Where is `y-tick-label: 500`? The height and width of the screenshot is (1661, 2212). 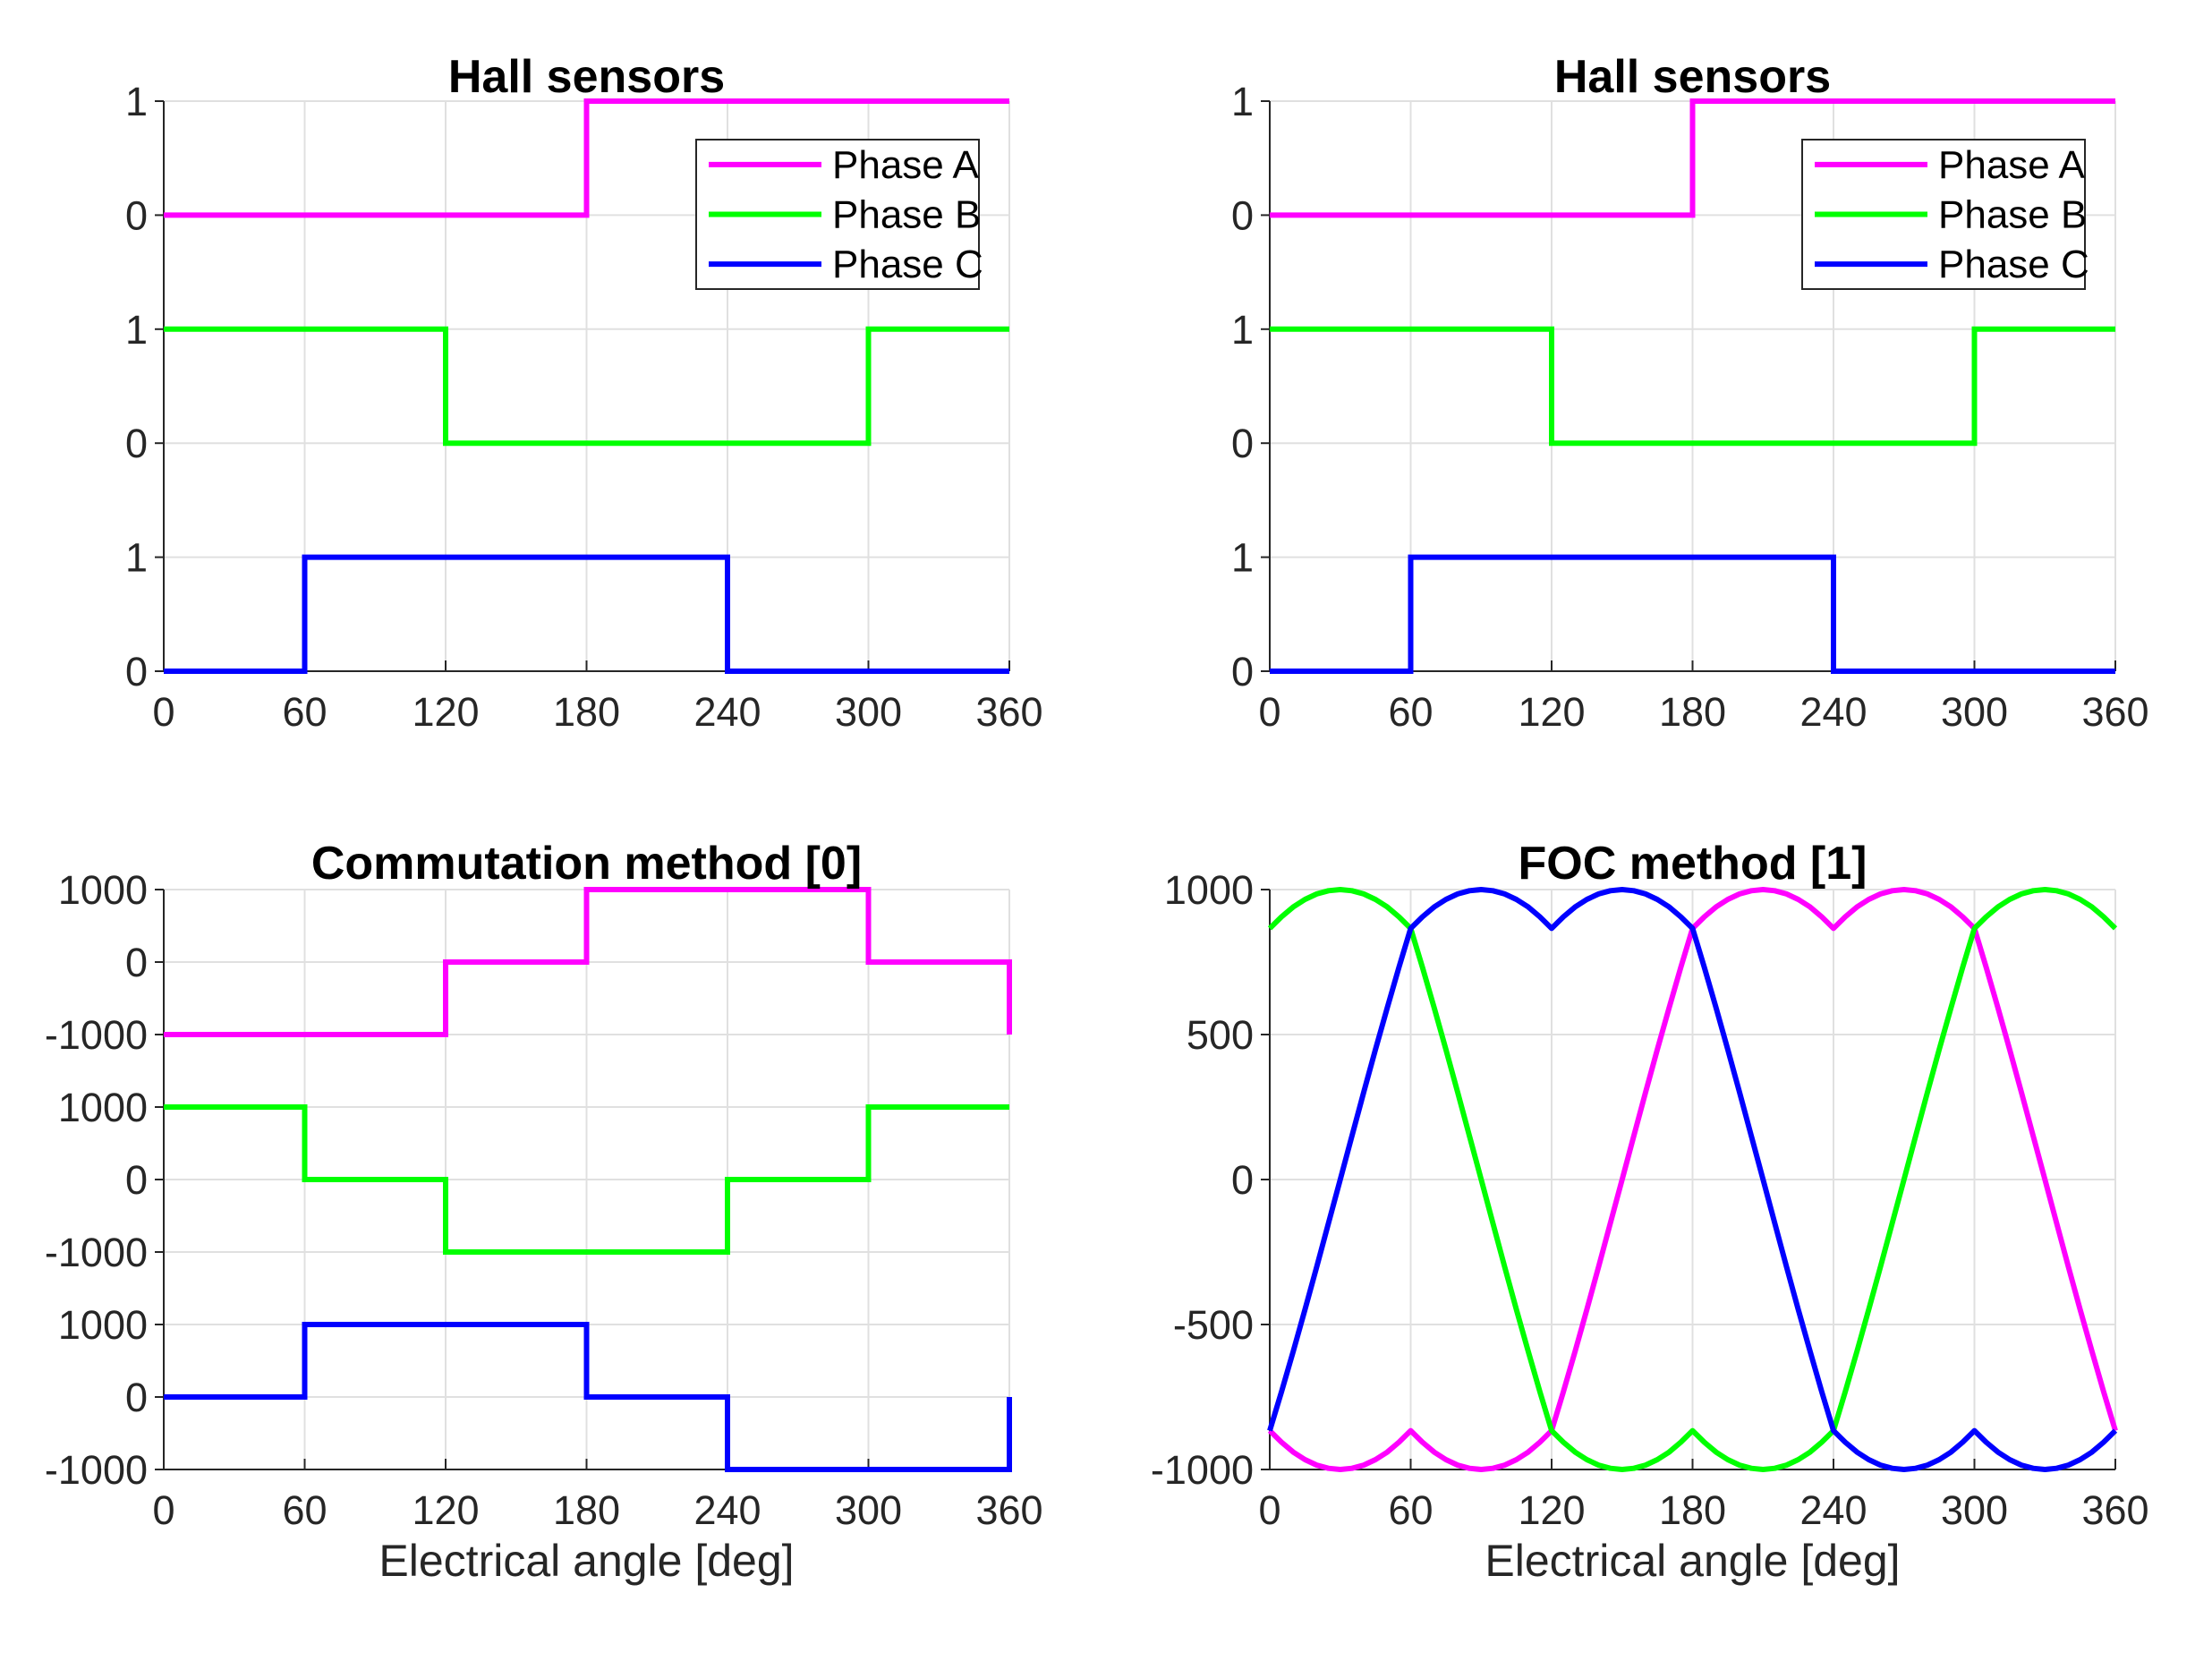
y-tick-label: 500 is located at coordinates (1220, 1035).